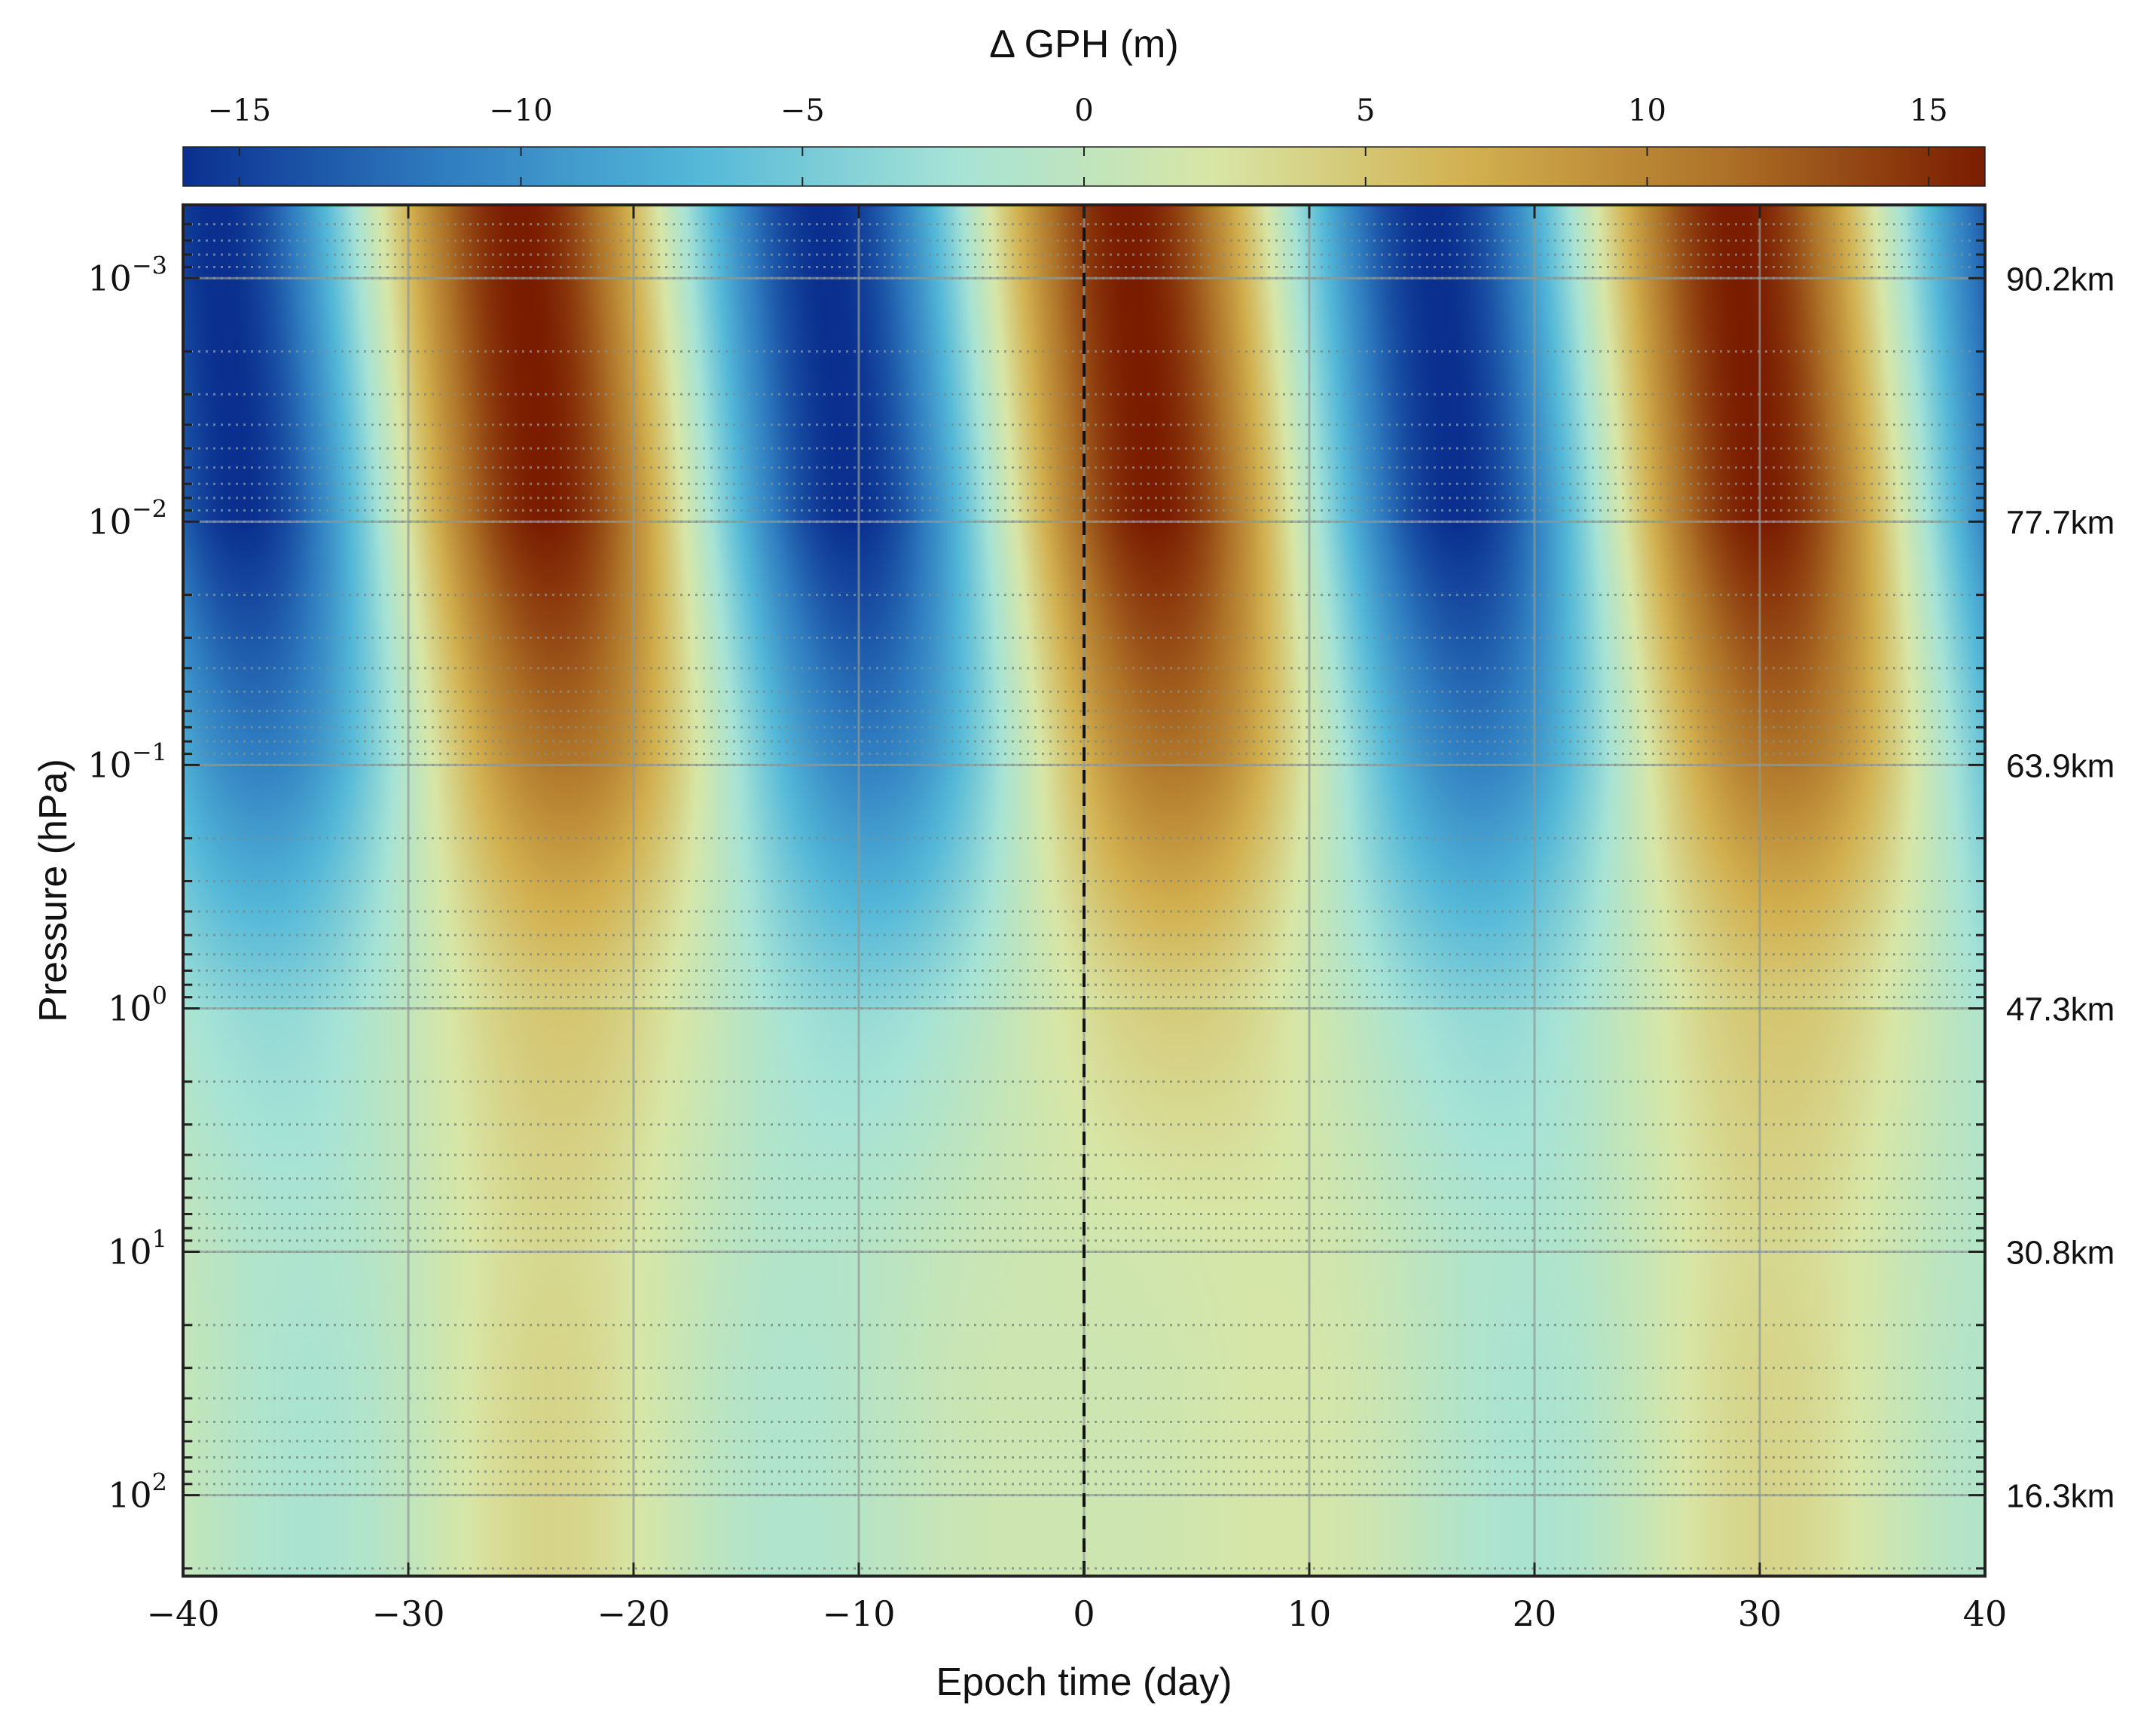 This screenshot has height=1729, width=2156. I want to click on colorbar-tick-label: 0, so click(1083, 110).